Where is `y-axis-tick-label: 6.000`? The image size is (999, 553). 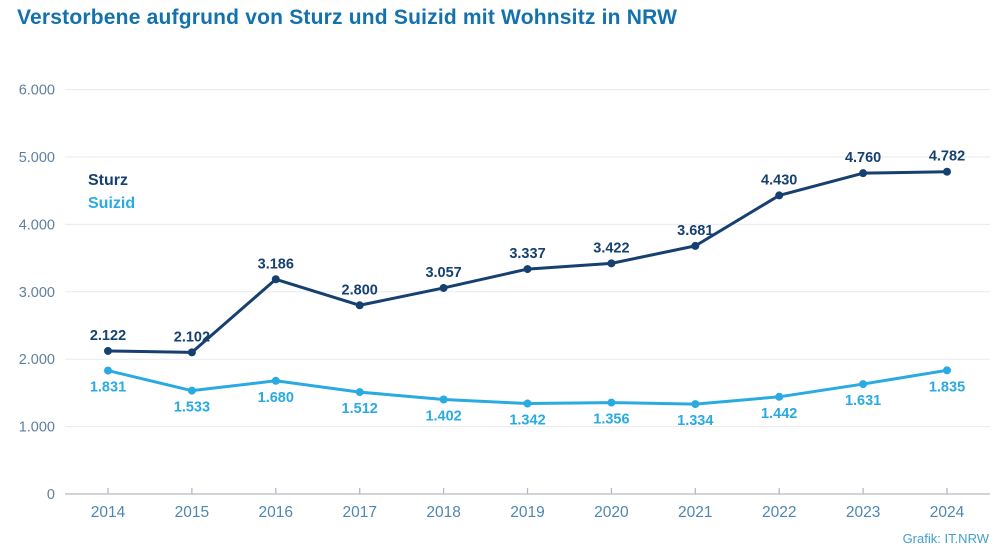
y-axis-tick-label: 6.000 is located at coordinates (37, 91).